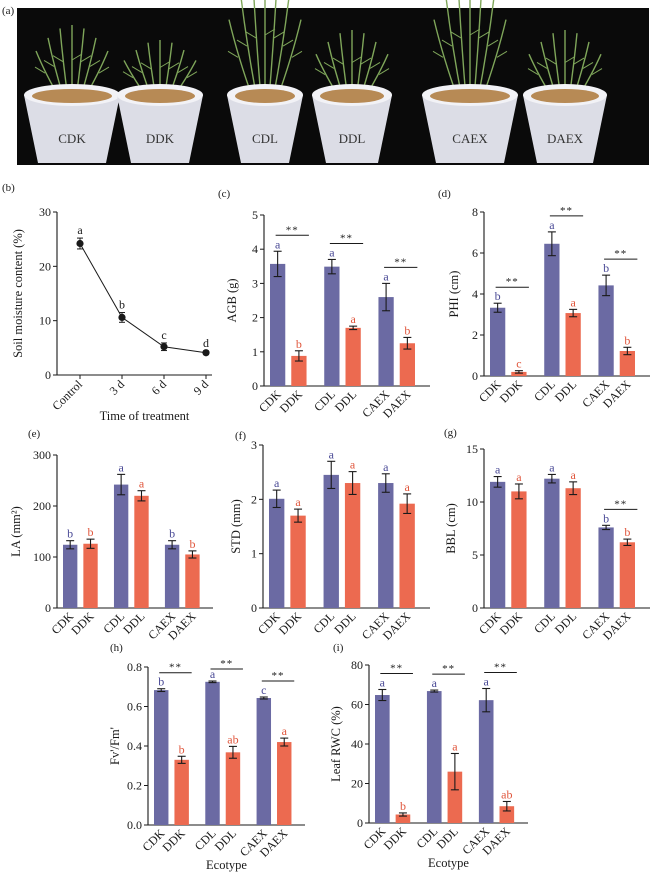 The height and width of the screenshot is (872, 650). What do you see at coordinates (115, 746) in the screenshot?
I see `y-axis-label: Fv'/Fm'` at bounding box center [115, 746].